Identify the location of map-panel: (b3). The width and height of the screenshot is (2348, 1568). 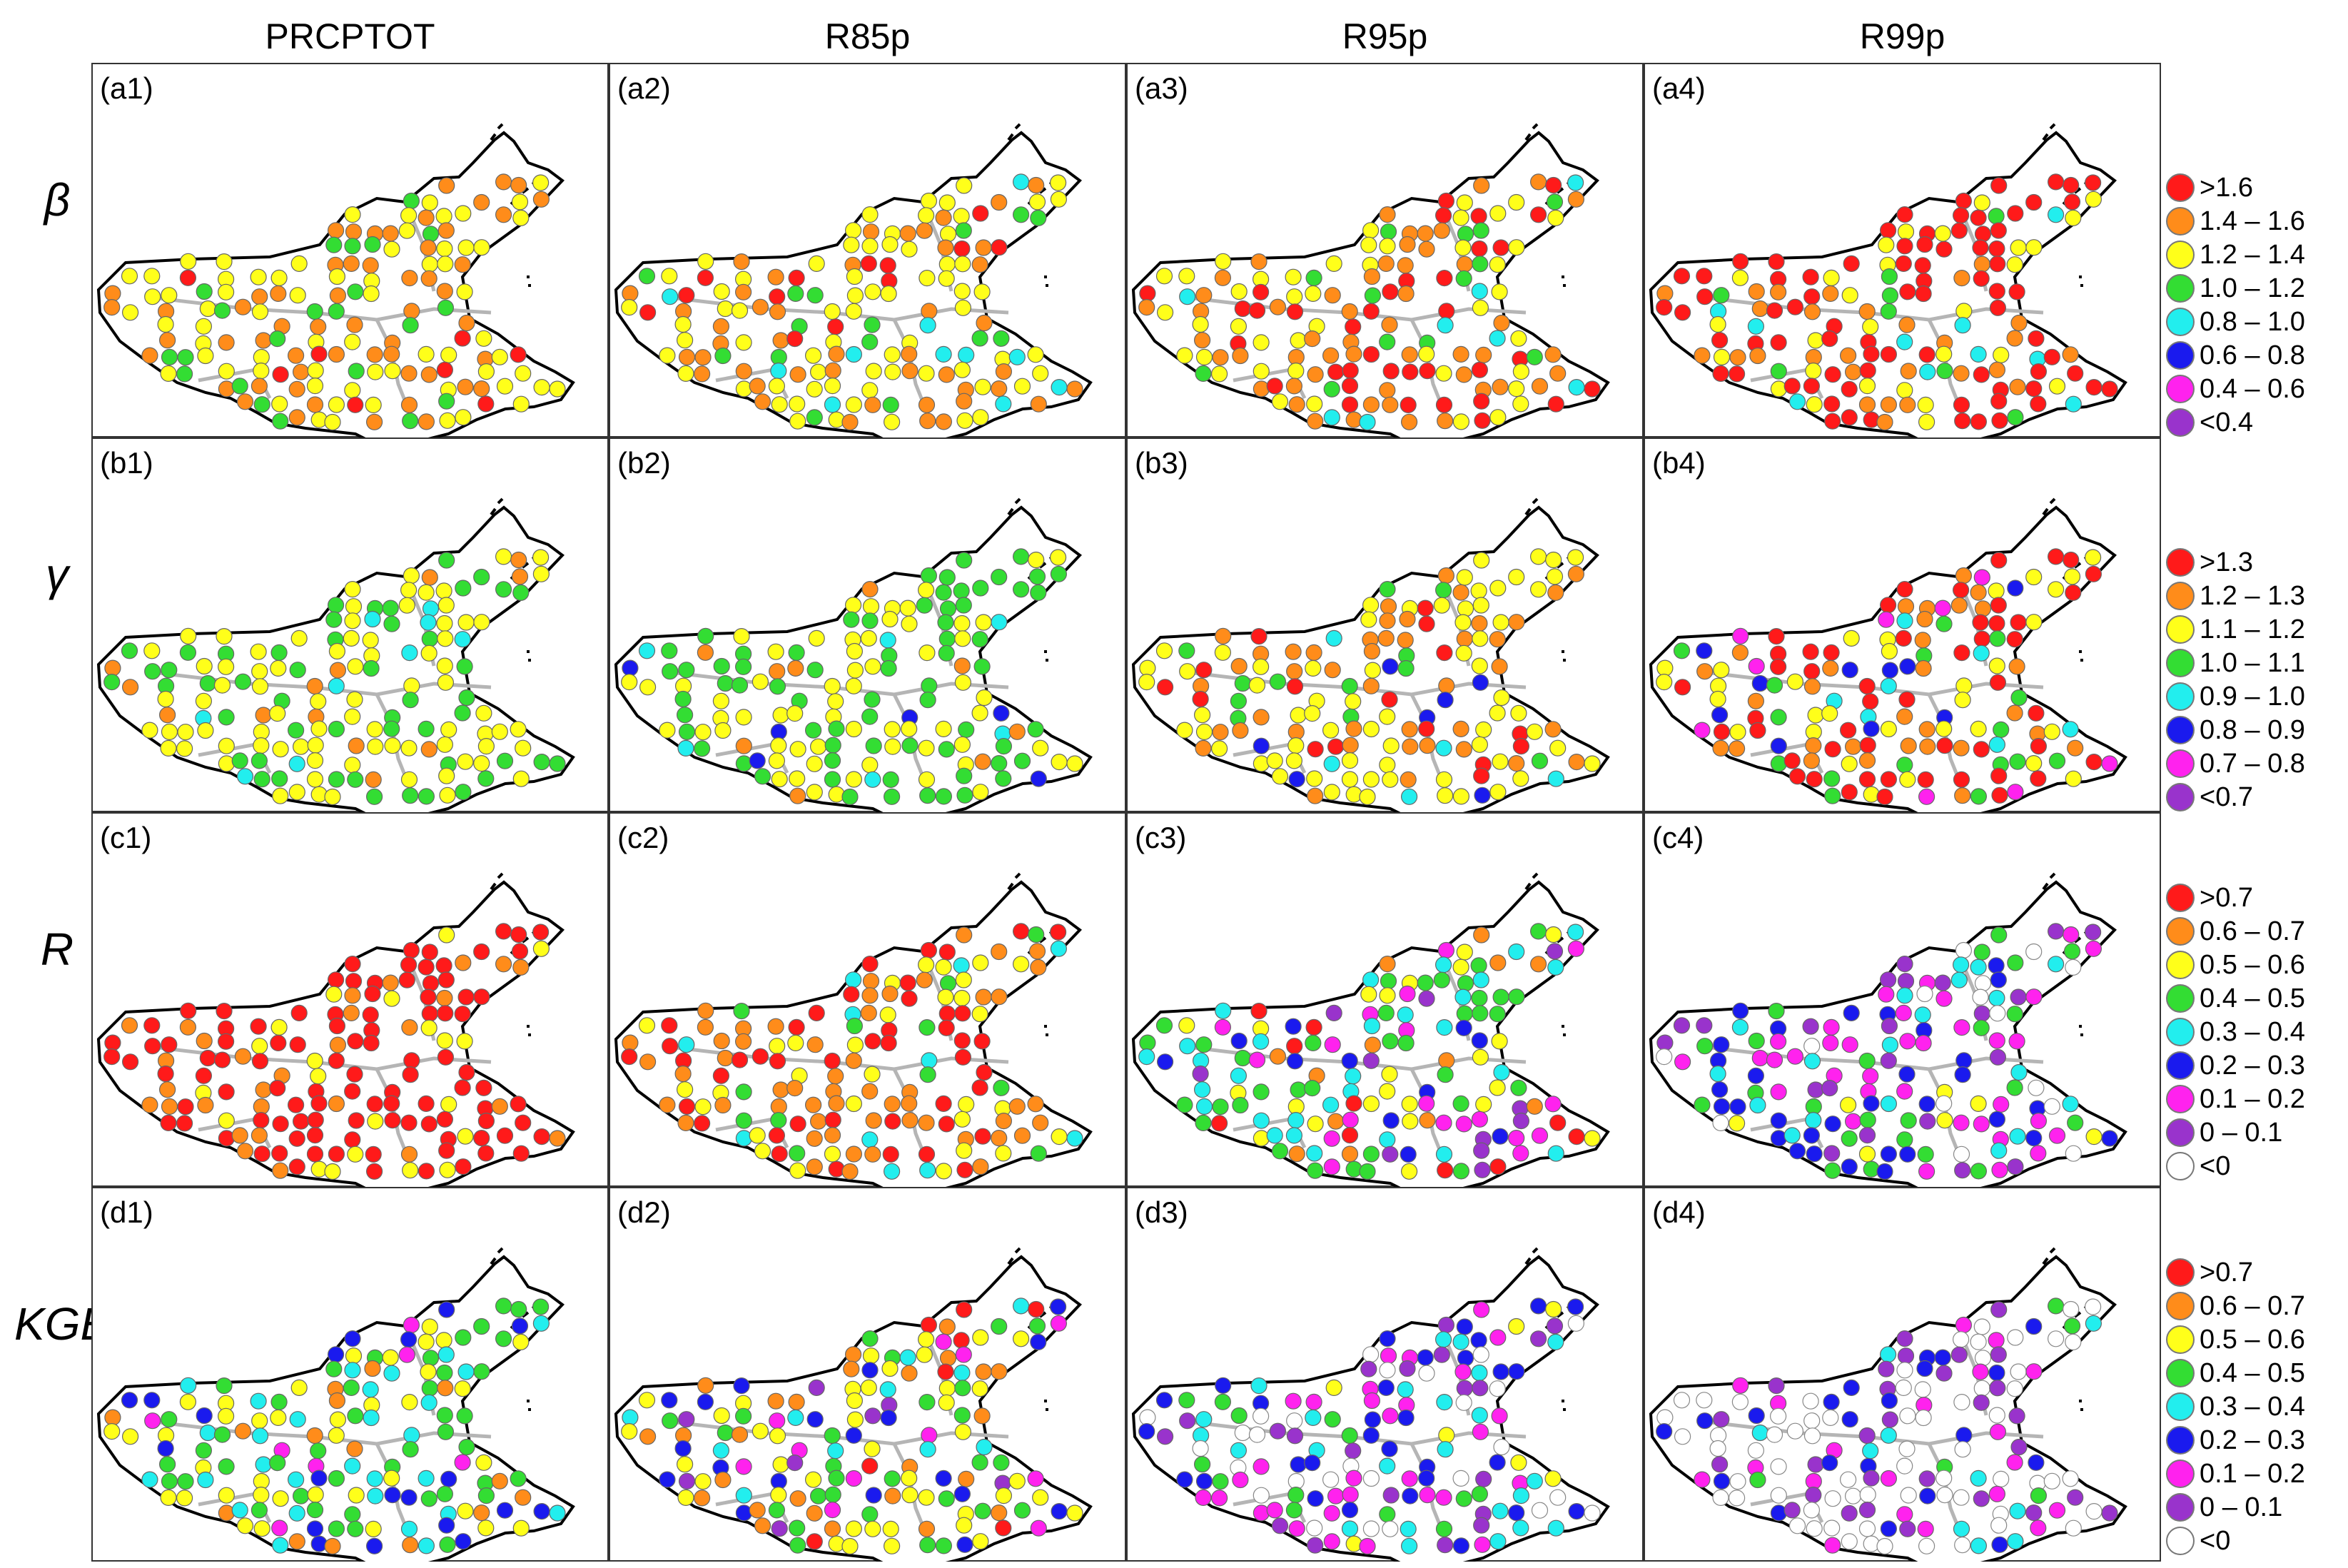
(1385, 631).